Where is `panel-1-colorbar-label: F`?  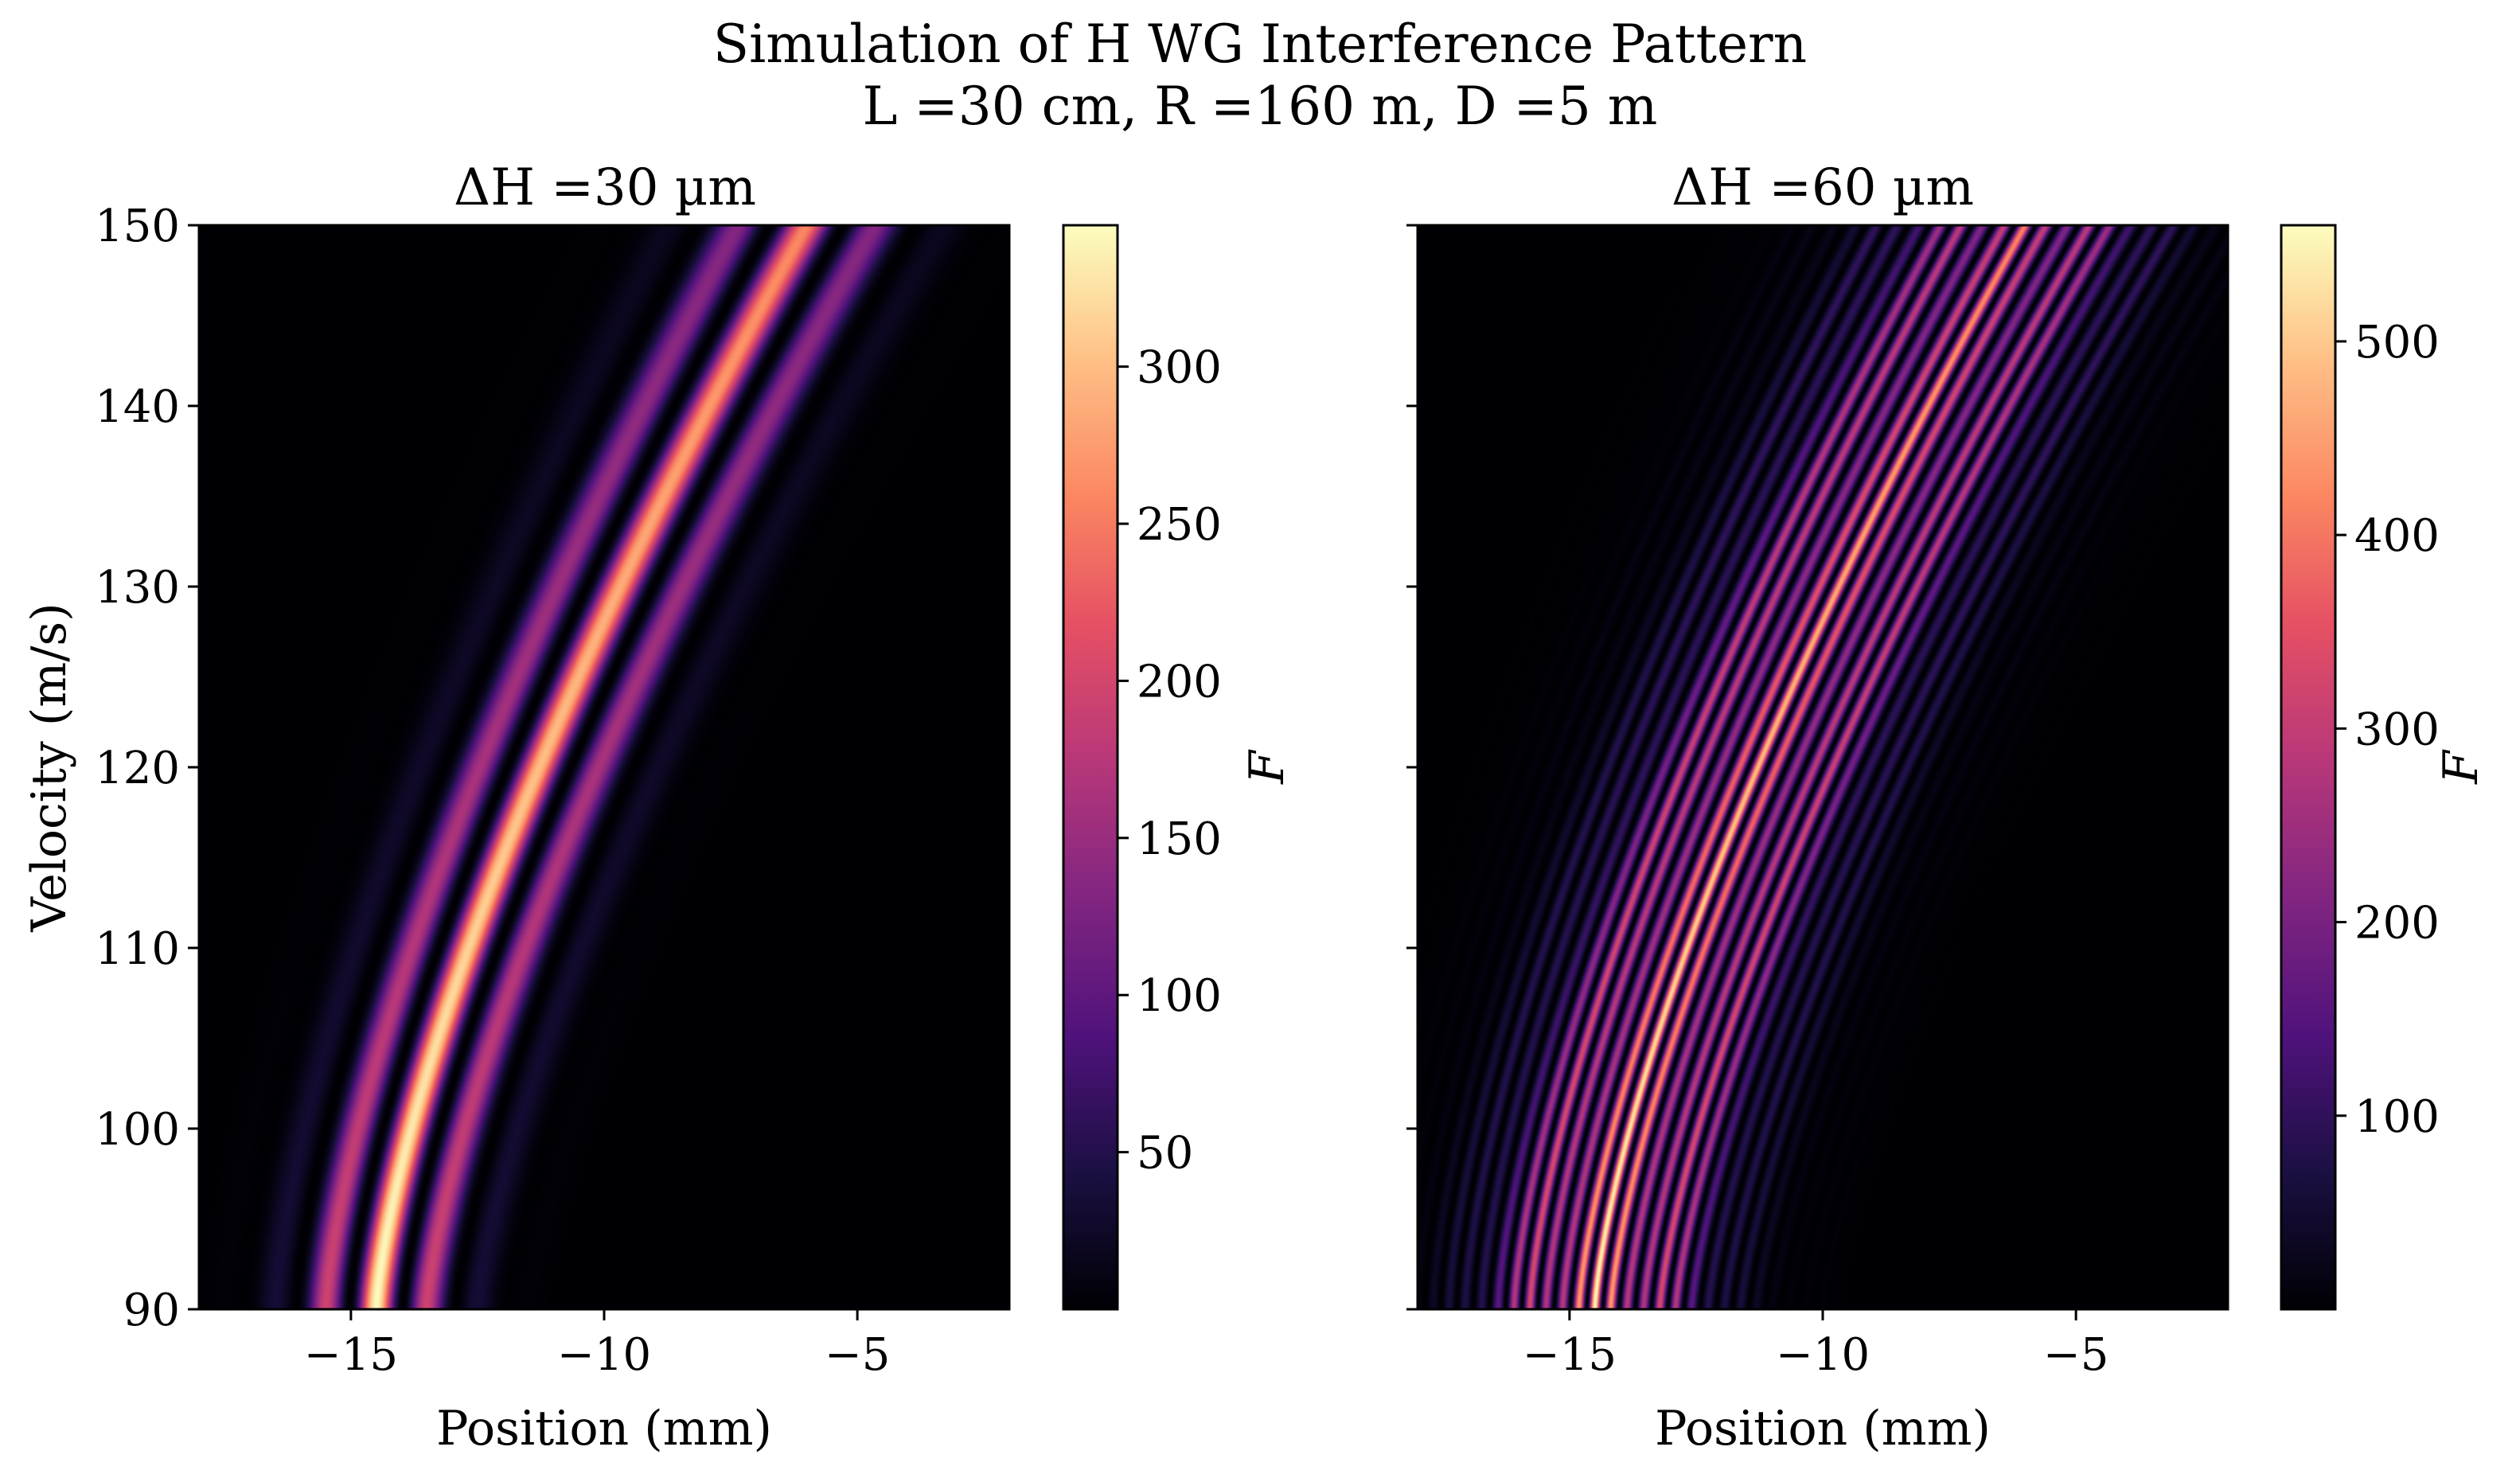 panel-1-colorbar-label: F is located at coordinates (1267, 767).